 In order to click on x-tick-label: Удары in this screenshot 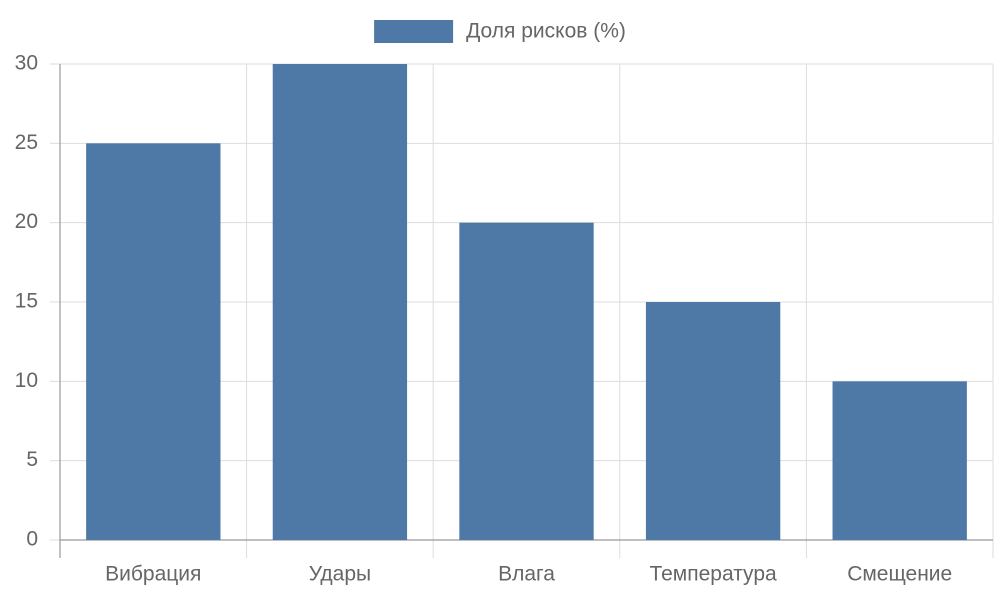, I will do `click(340, 574)`.